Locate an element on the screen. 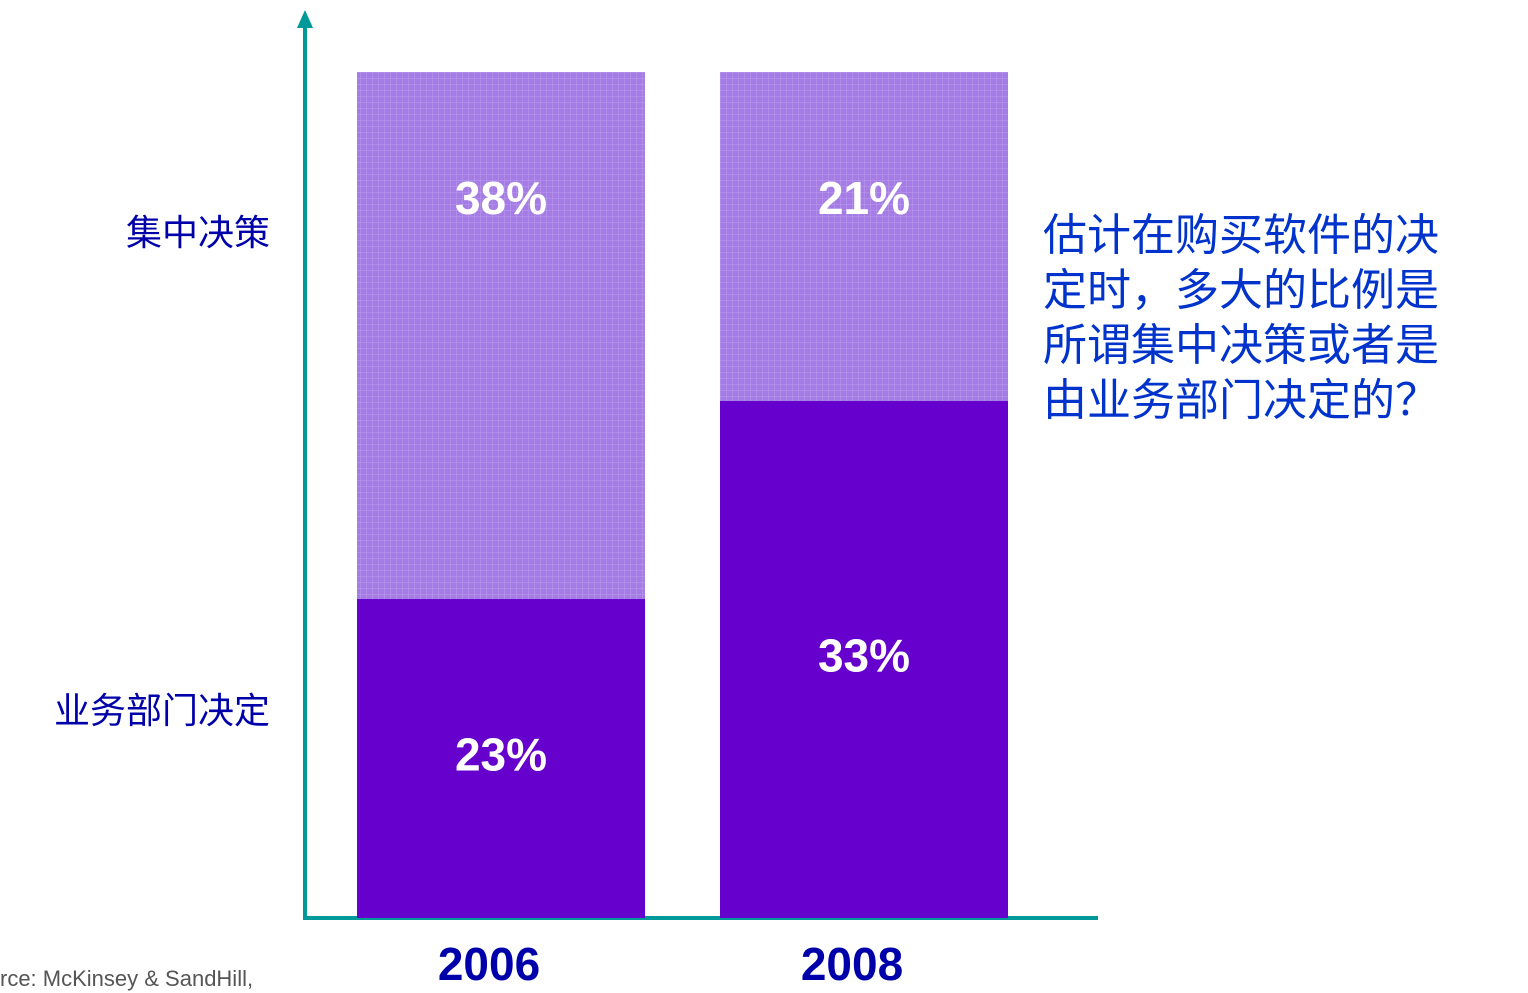  annotation: 定时，多大的比例是 is located at coordinates (1241, 290).